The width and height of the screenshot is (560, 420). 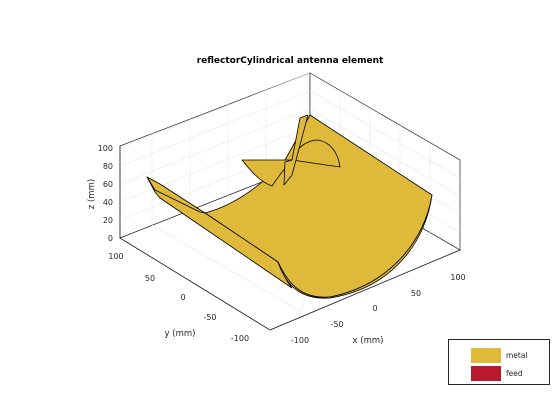 What do you see at coordinates (368, 341) in the screenshot?
I see `x-axis-label: x (mm)` at bounding box center [368, 341].